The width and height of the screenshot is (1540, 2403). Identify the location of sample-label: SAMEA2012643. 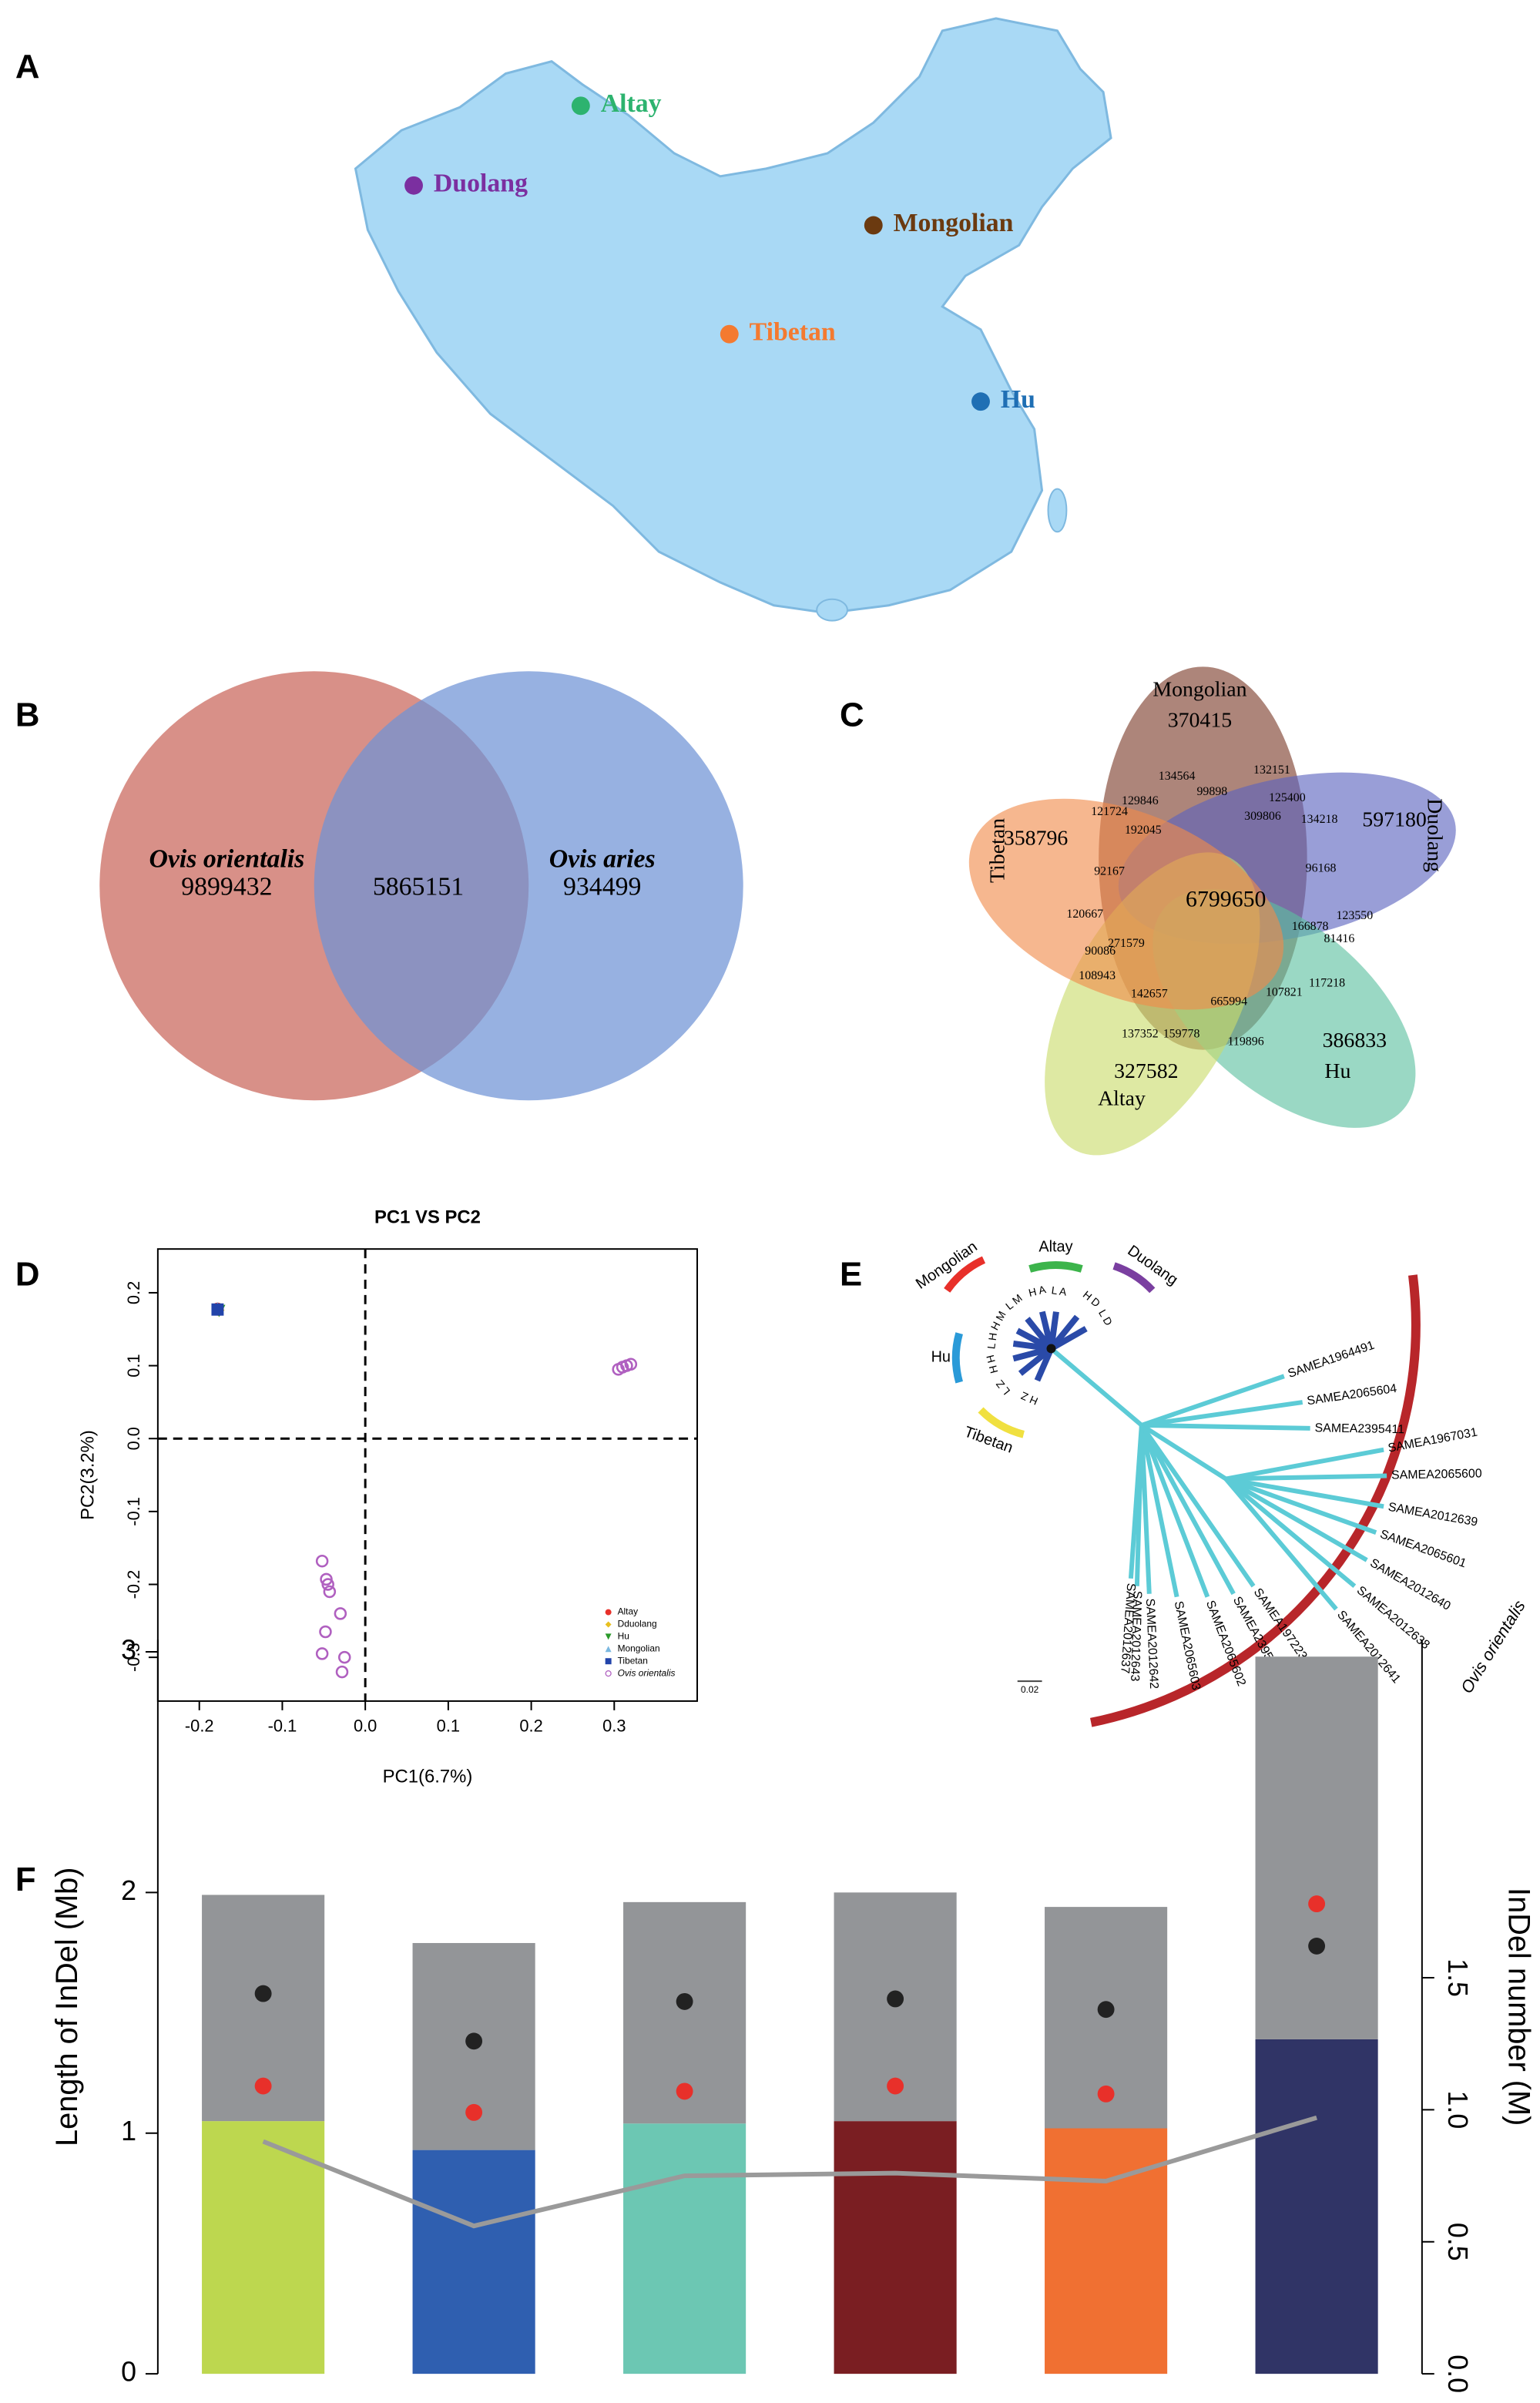
(1135, 1635).